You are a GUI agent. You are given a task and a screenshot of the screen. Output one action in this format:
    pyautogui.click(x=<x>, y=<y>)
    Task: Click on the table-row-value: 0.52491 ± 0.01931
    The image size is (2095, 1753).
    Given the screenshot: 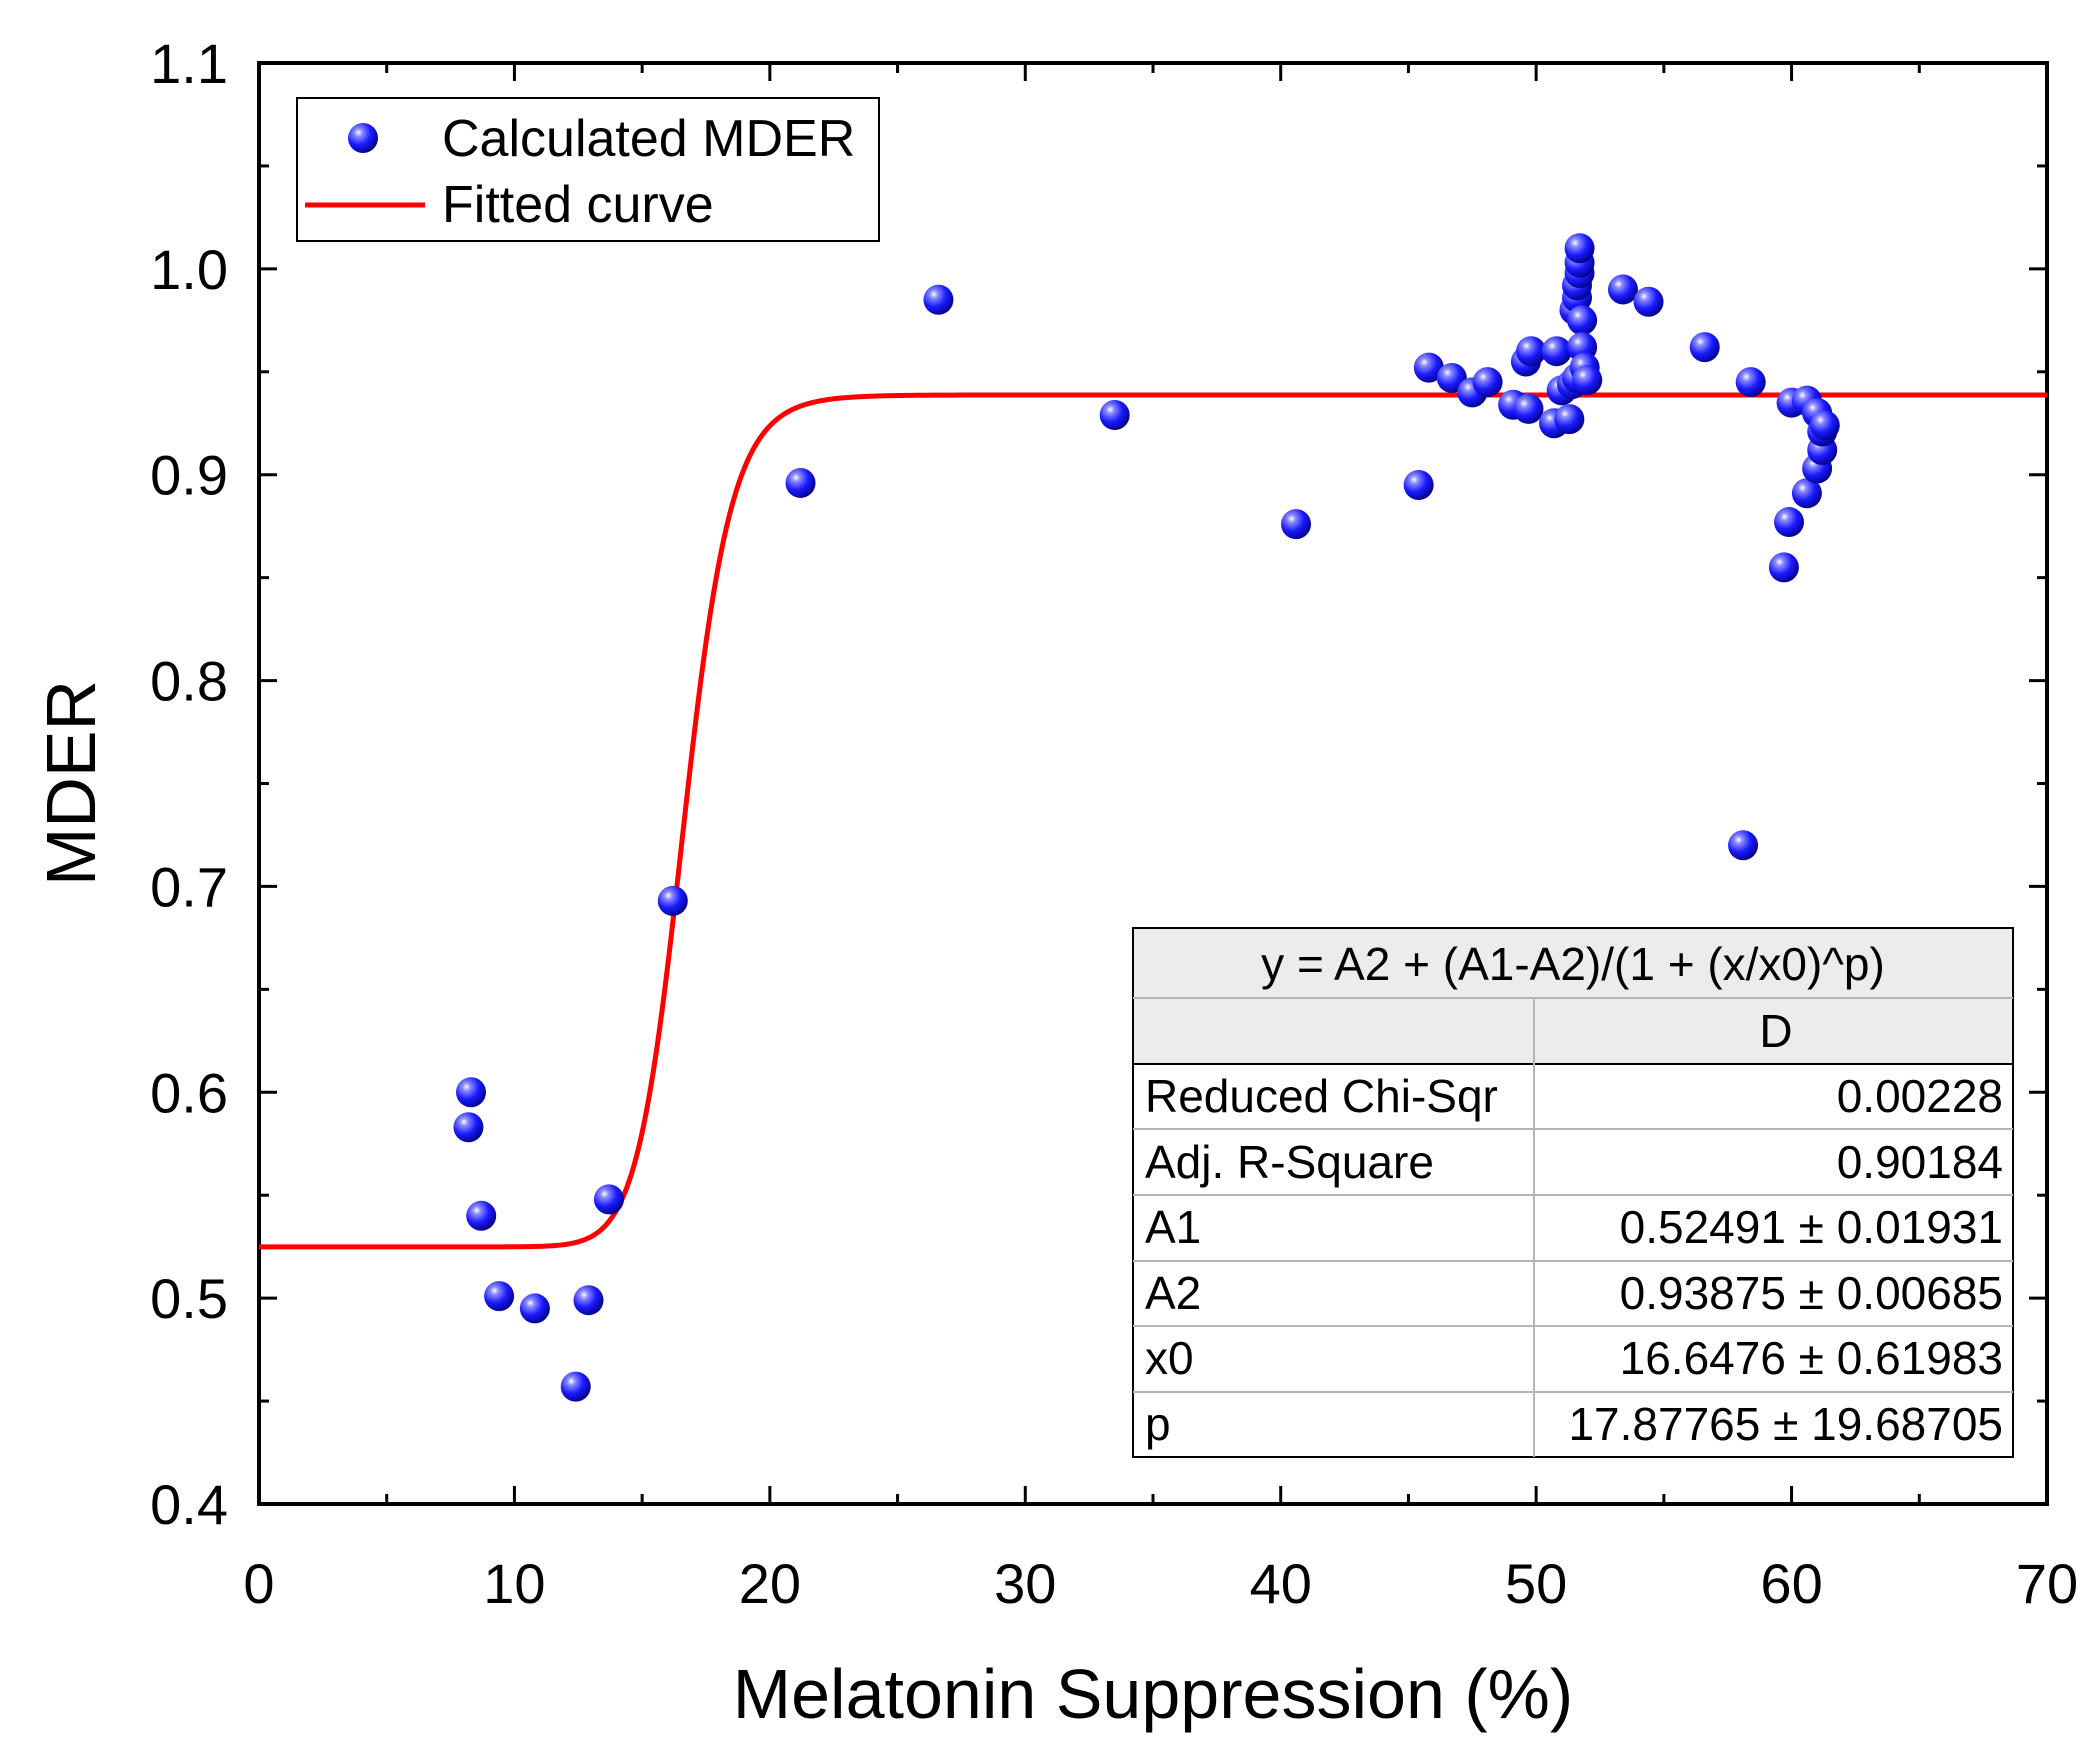 What is the action you would take?
    pyautogui.click(x=1811, y=1227)
    